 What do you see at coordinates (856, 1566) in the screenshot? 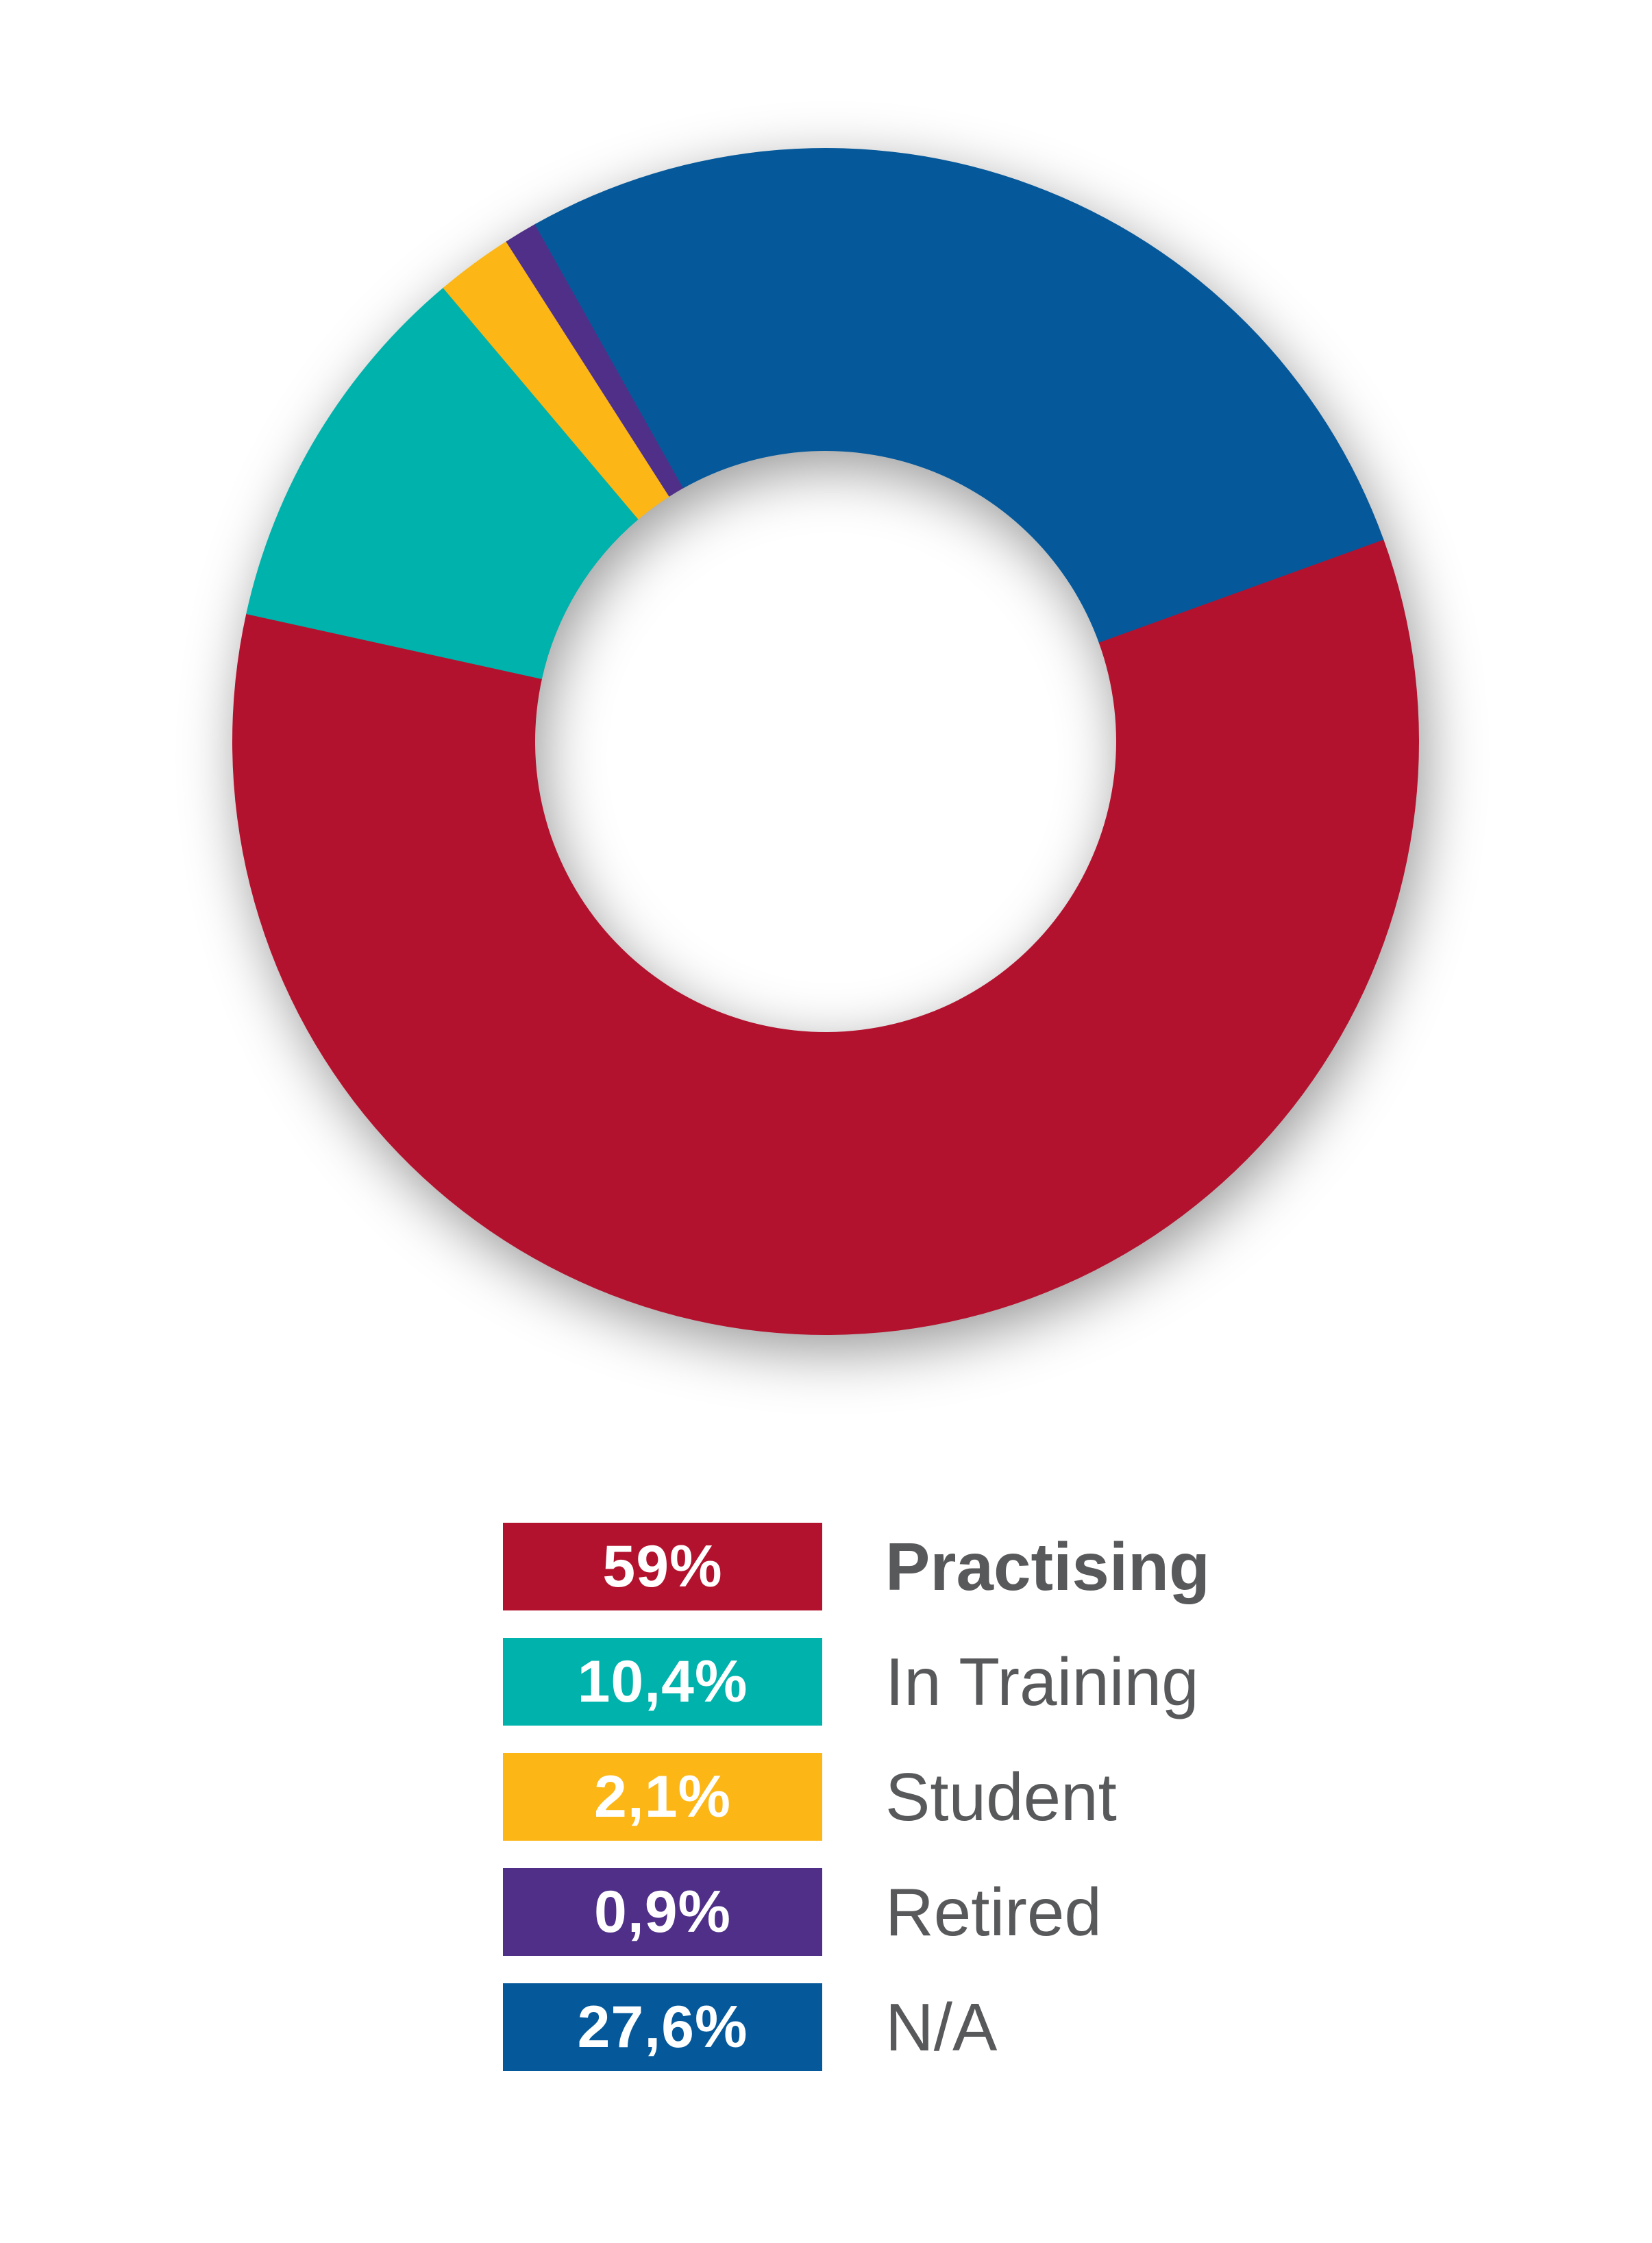
I see `legend-row-practising: 59% Practising` at bounding box center [856, 1566].